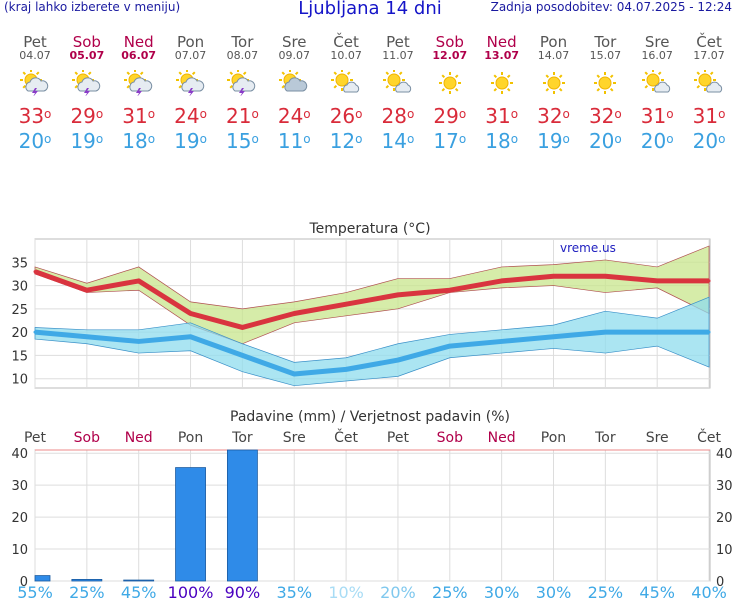 Image resolution: width=740 pixels, height=600 pixels. Describe the element at coordinates (709, 591) in the screenshot. I see `precip-probability: 40%` at that location.